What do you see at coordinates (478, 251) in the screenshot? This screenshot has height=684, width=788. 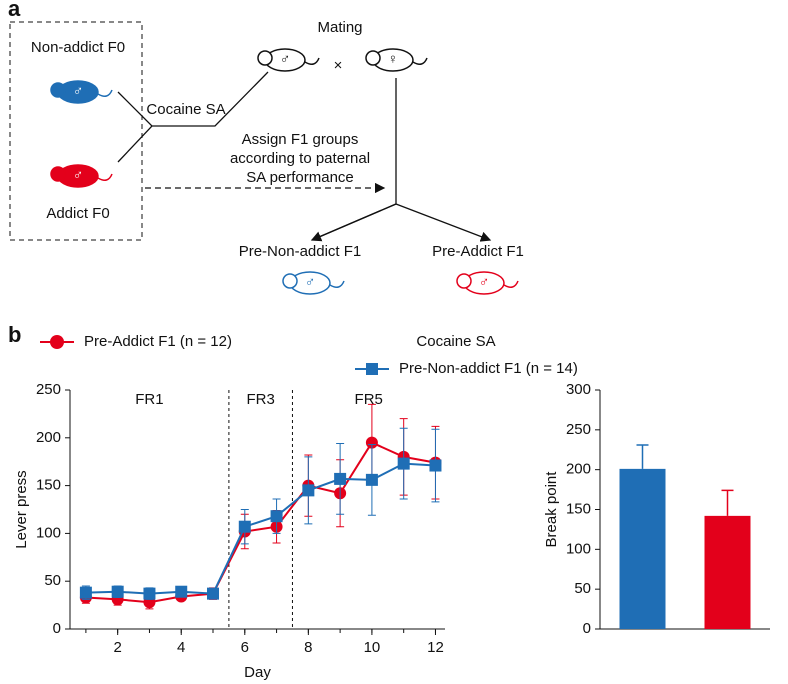 I see `label: Pre-Addict F1` at bounding box center [478, 251].